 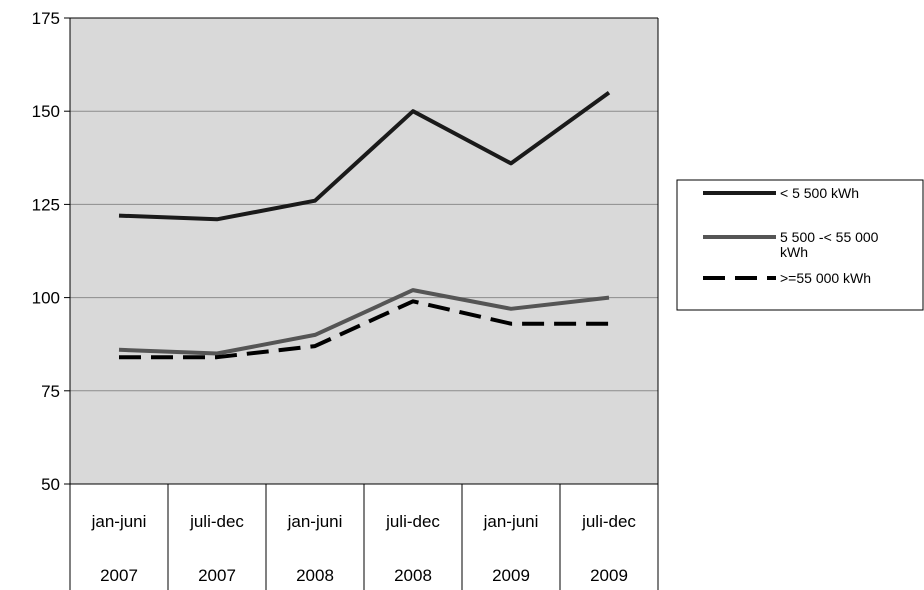 I want to click on y-axis-ticks: 50 75 100 125 150 175, so click(x=51, y=251).